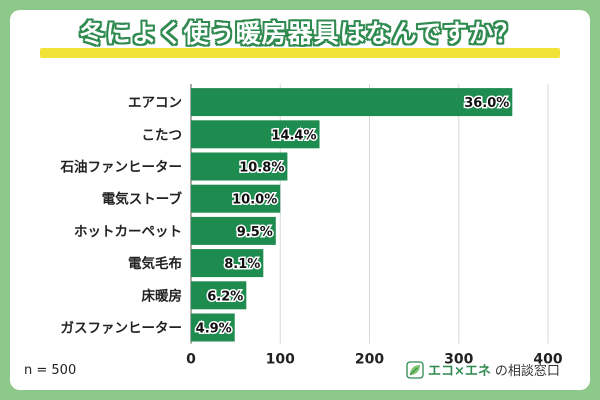 The height and width of the screenshot is (400, 600). Describe the element at coordinates (261, 168) in the screenshot. I see `data-label: 10.8%` at that location.